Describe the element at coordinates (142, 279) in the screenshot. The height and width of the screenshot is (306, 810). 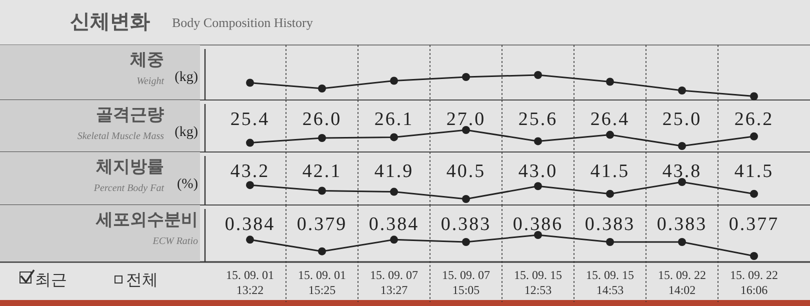
I see `text: 전체` at that location.